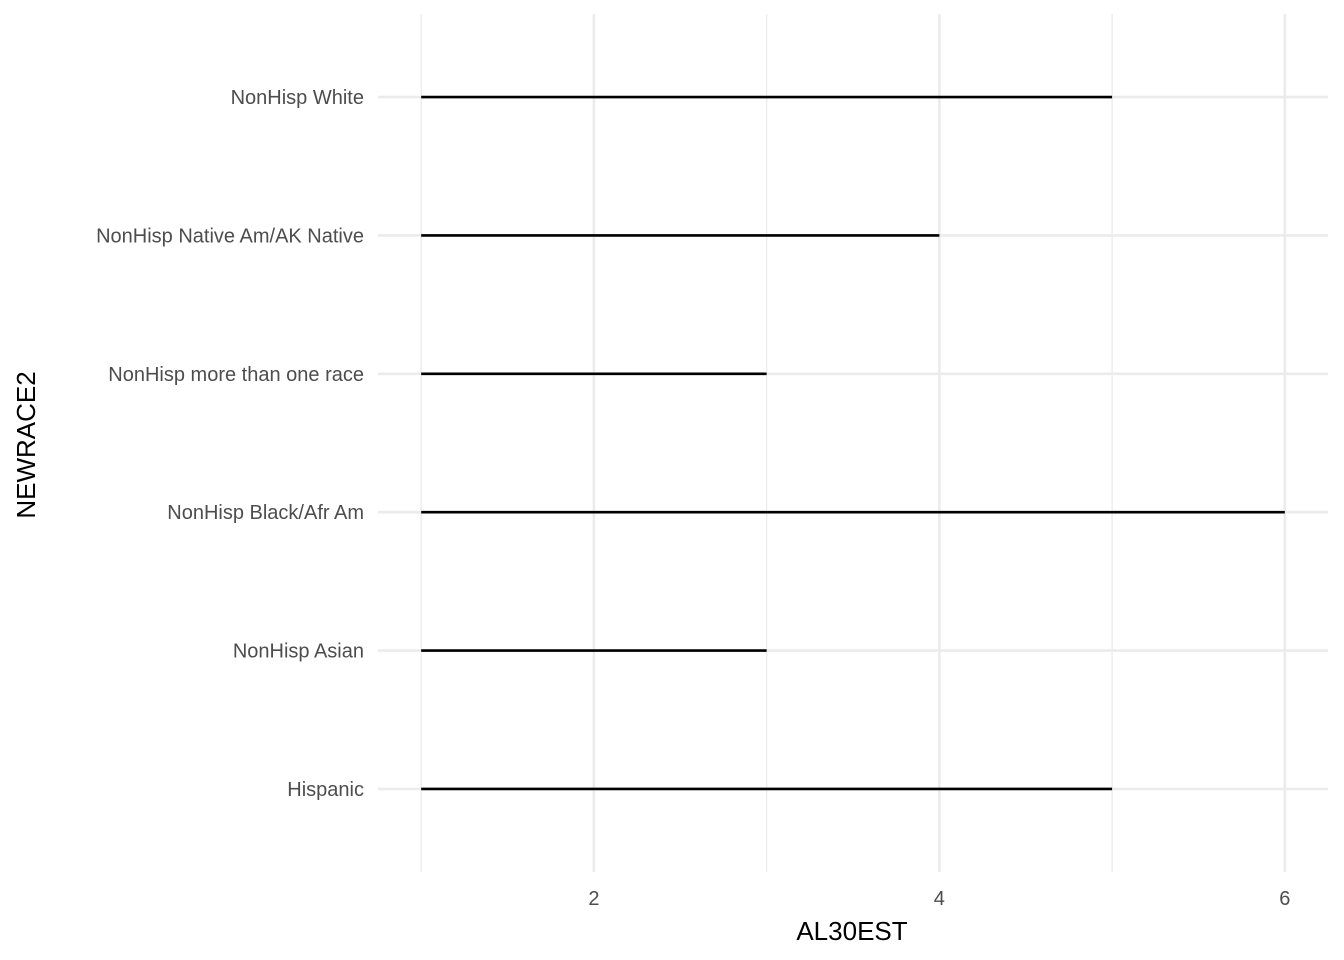  What do you see at coordinates (1284, 899) in the screenshot?
I see `x-tick-label: 6` at bounding box center [1284, 899].